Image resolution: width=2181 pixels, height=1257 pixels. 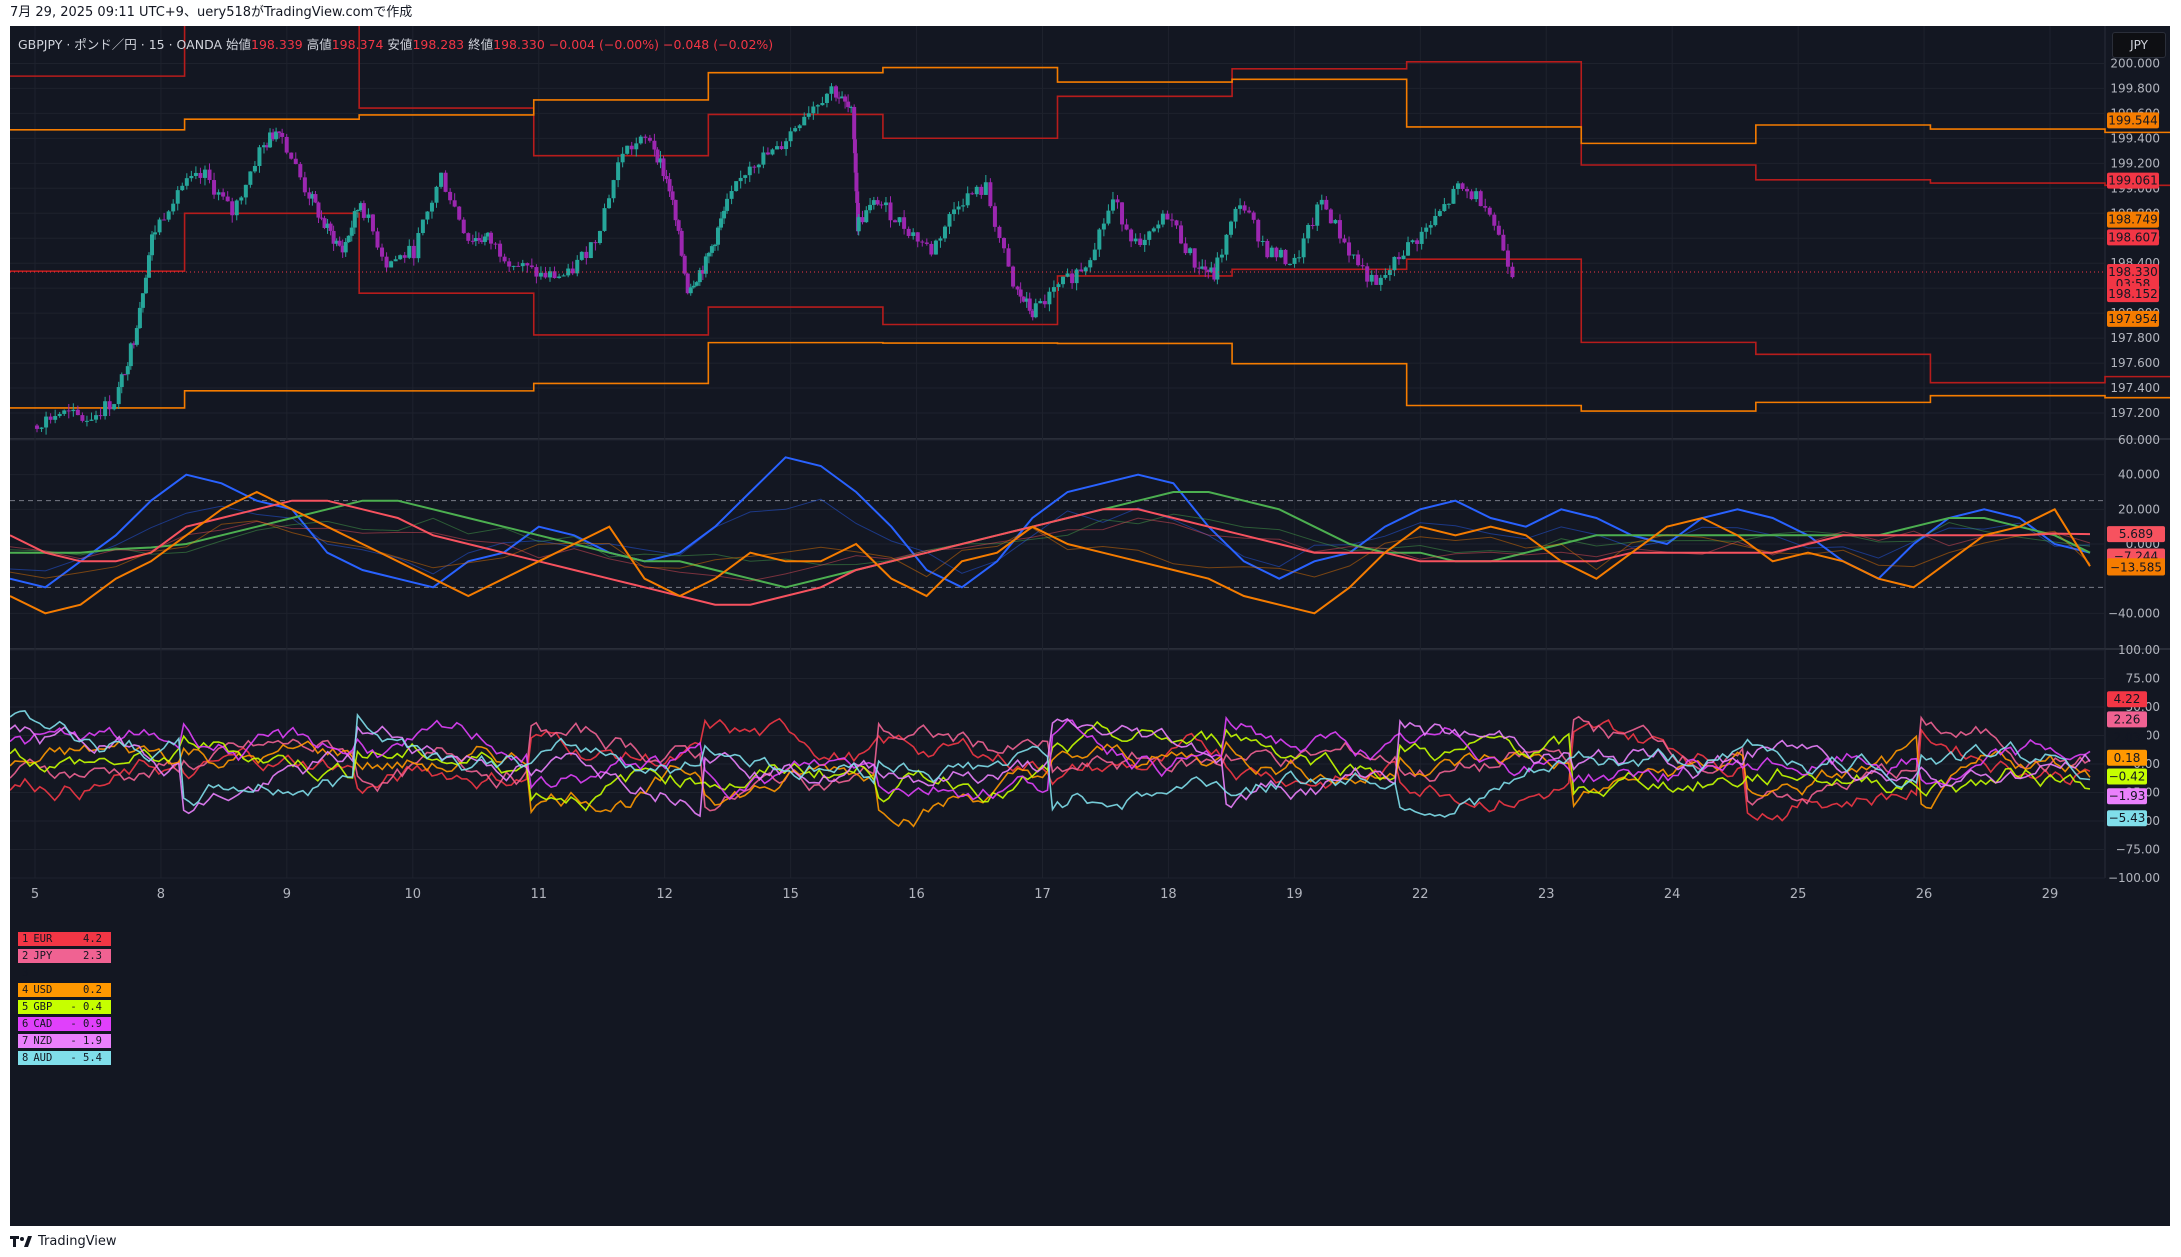 What do you see at coordinates (86, 1041) in the screenshot?
I see `legend-value: - 1.9` at bounding box center [86, 1041].